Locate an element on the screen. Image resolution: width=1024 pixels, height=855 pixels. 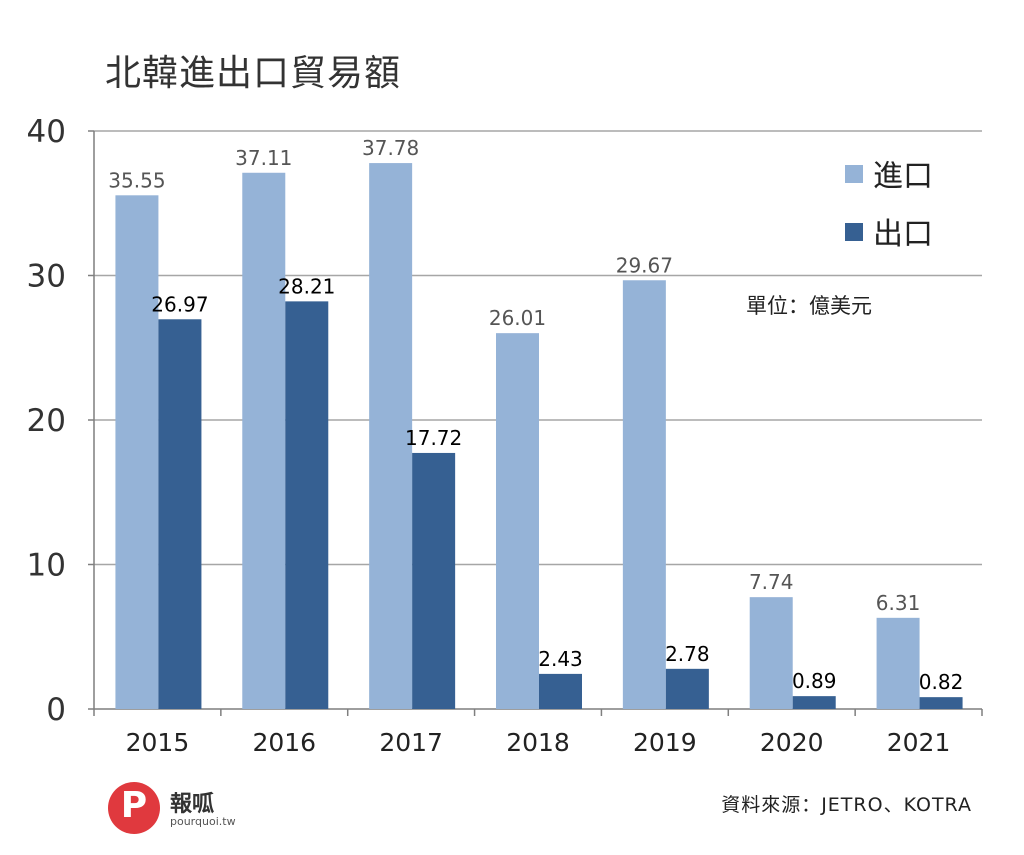
y-tick-label: 20 is located at coordinates (46, 421).